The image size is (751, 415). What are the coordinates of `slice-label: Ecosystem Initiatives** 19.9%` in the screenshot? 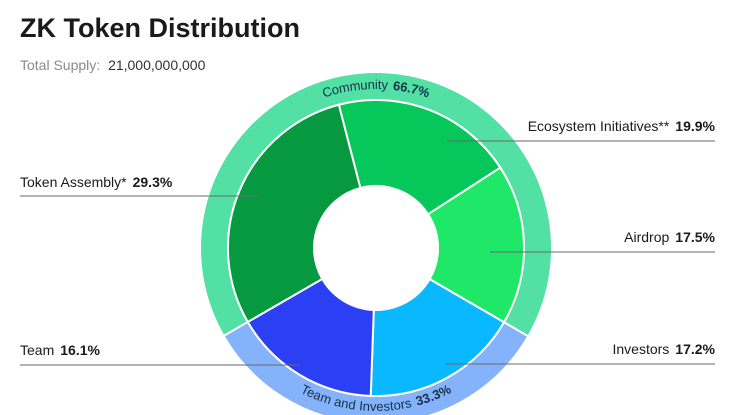 It's located at (622, 126).